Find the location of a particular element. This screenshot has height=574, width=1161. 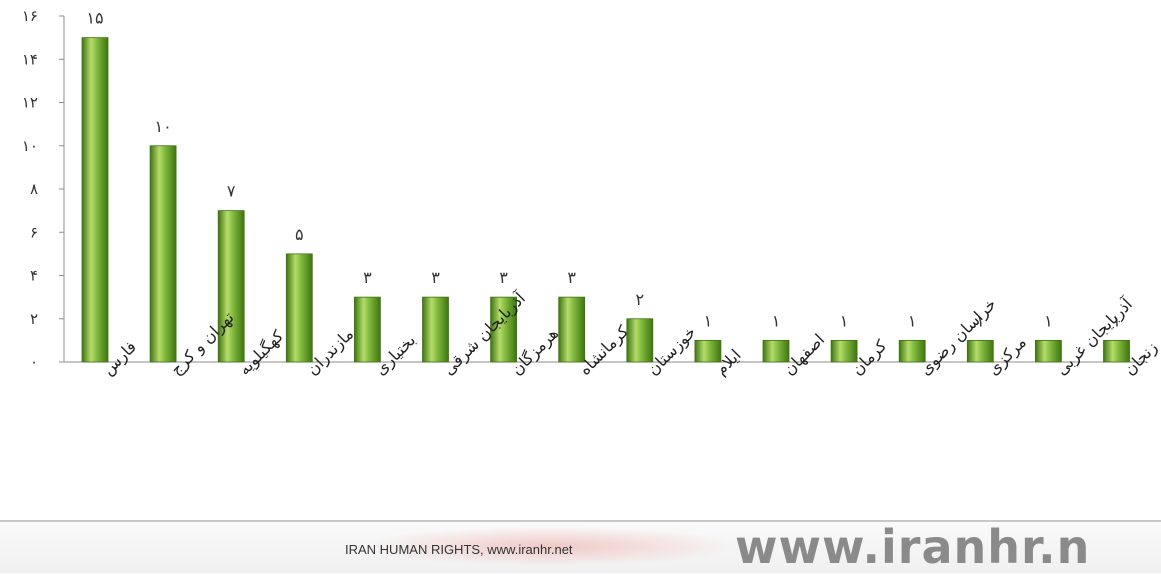

y-tick-label: ۱۶ is located at coordinates (30, 16).